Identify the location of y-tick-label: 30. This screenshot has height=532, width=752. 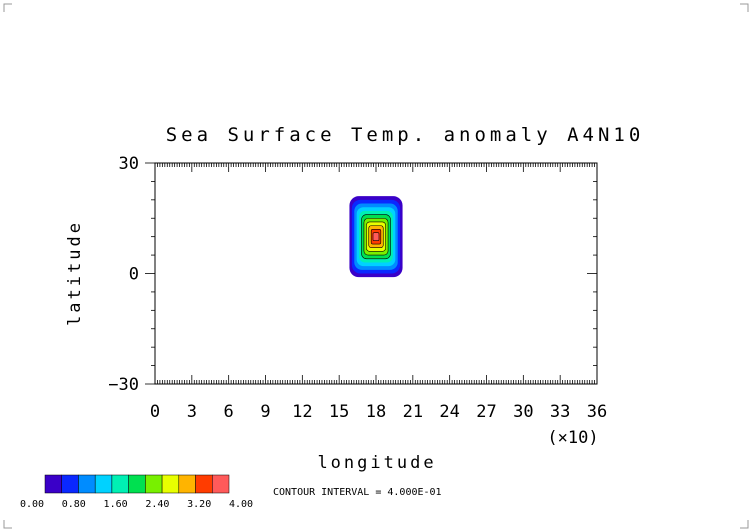
(129, 164).